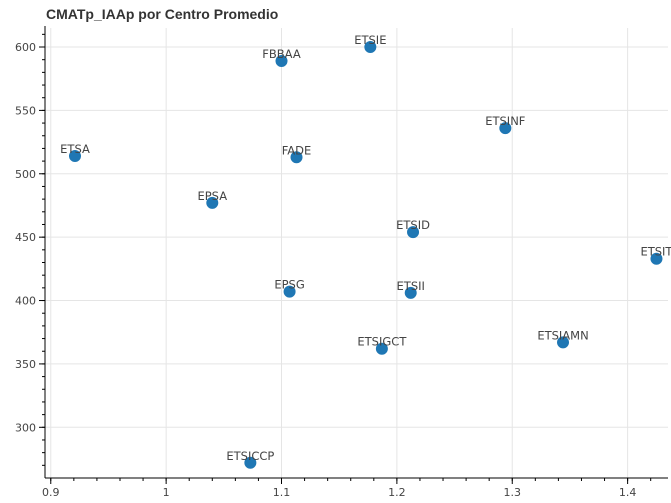 This screenshot has height=503, width=671. Describe the element at coordinates (628, 492) in the screenshot. I see `x-tick-label: 1.4` at that location.